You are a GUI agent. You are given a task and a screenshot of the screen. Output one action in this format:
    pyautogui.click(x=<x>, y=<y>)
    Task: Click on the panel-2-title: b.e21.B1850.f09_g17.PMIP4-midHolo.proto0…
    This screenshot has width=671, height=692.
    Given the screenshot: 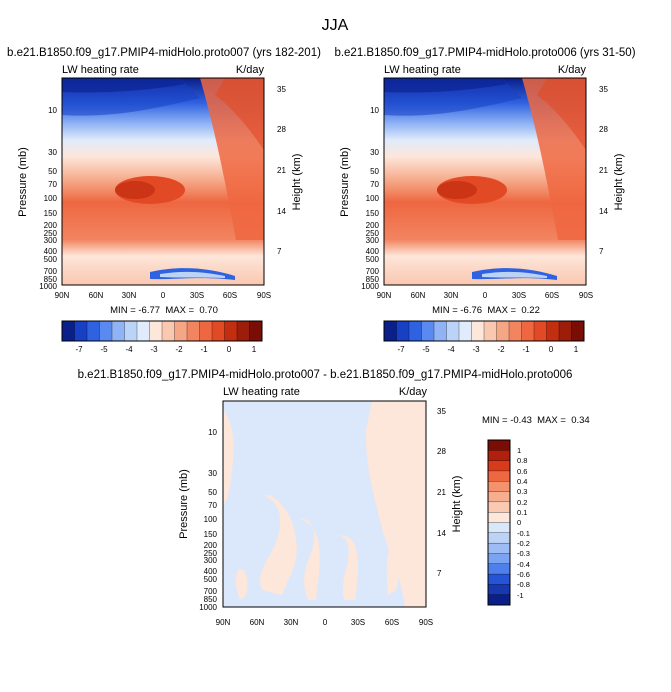 What is the action you would take?
    pyautogui.click(x=484, y=53)
    